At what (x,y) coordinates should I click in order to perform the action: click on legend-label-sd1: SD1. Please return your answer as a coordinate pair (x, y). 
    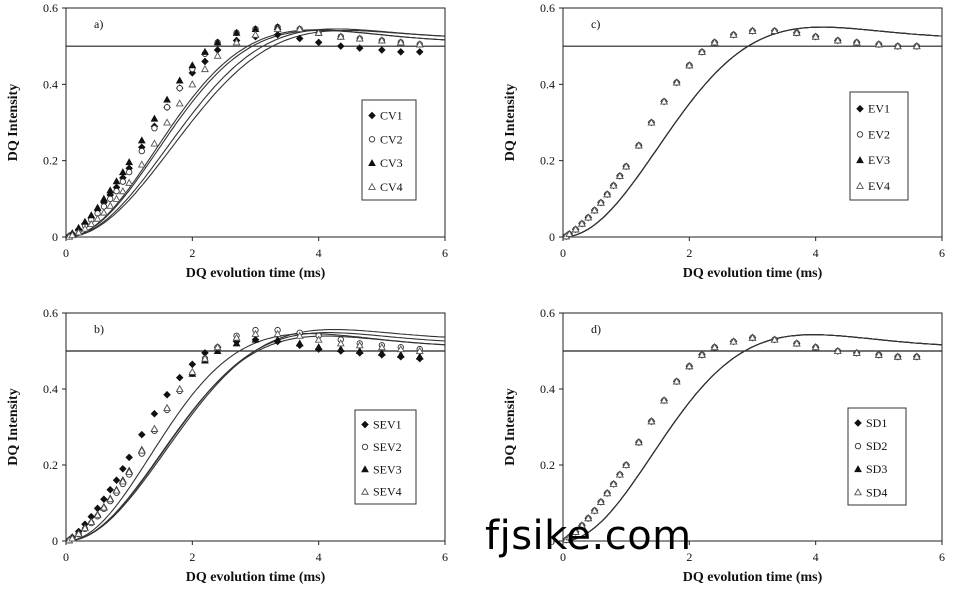
    Looking at the image, I should click on (876, 423).